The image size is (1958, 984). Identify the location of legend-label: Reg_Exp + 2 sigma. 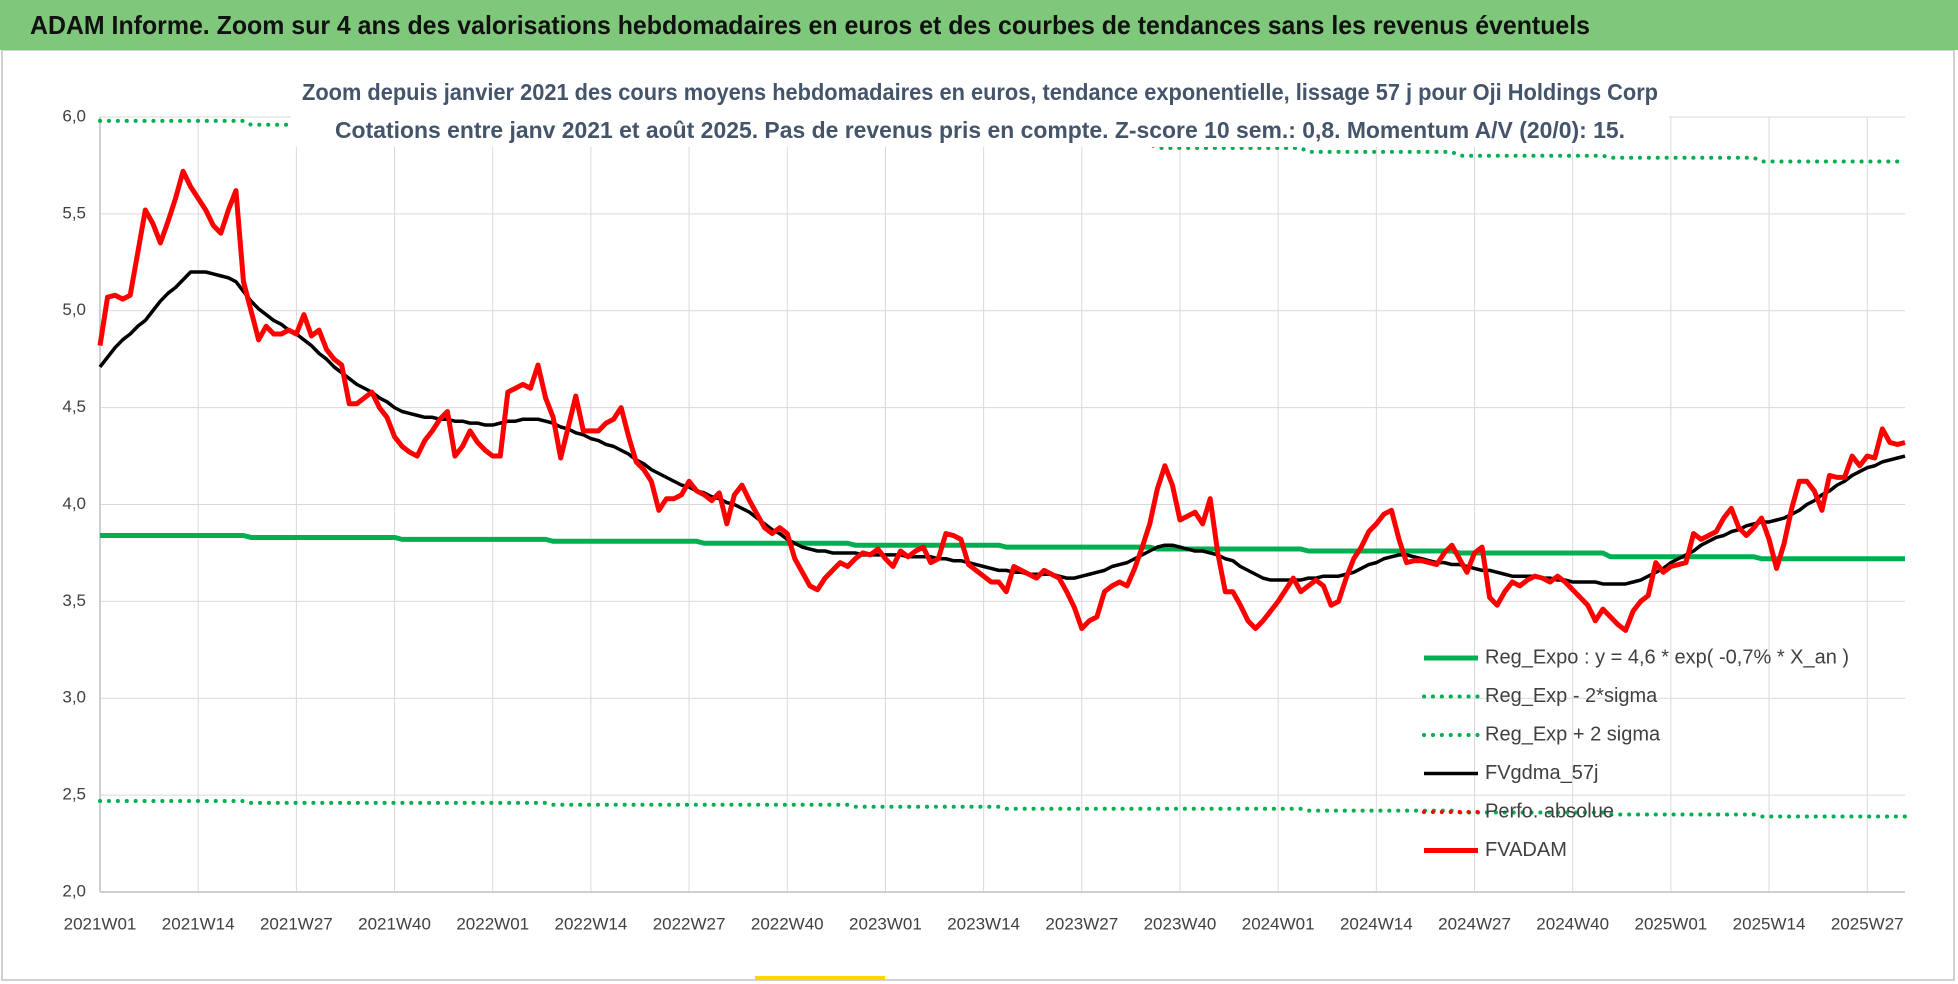
(1573, 734).